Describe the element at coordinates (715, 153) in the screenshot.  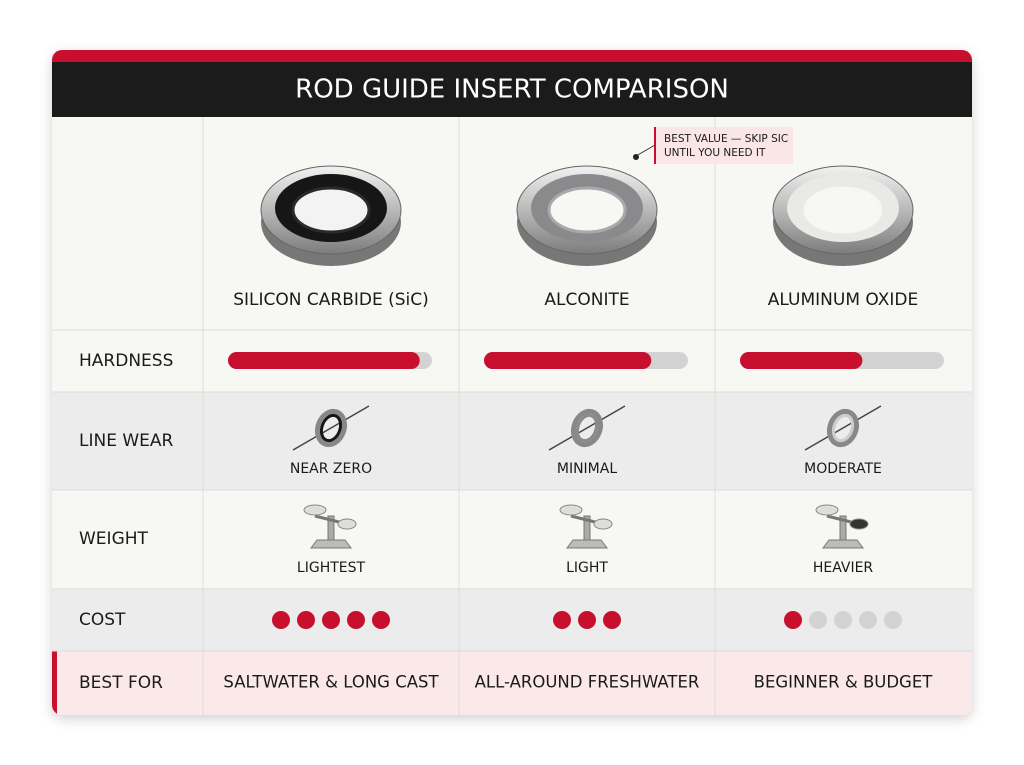
I see `annotation-text: UNTIL YOU NEED IT` at that location.